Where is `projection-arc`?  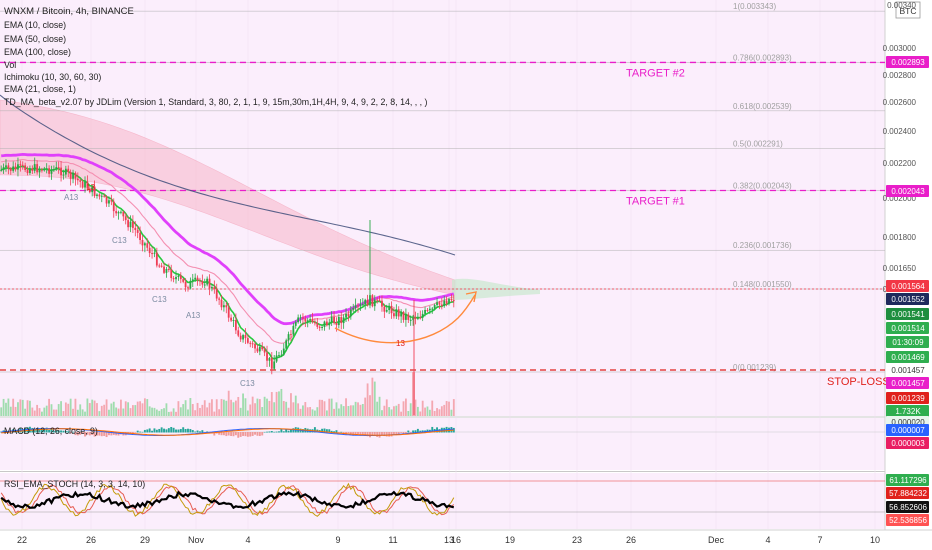
projection-arc is located at coordinates (405, 319).